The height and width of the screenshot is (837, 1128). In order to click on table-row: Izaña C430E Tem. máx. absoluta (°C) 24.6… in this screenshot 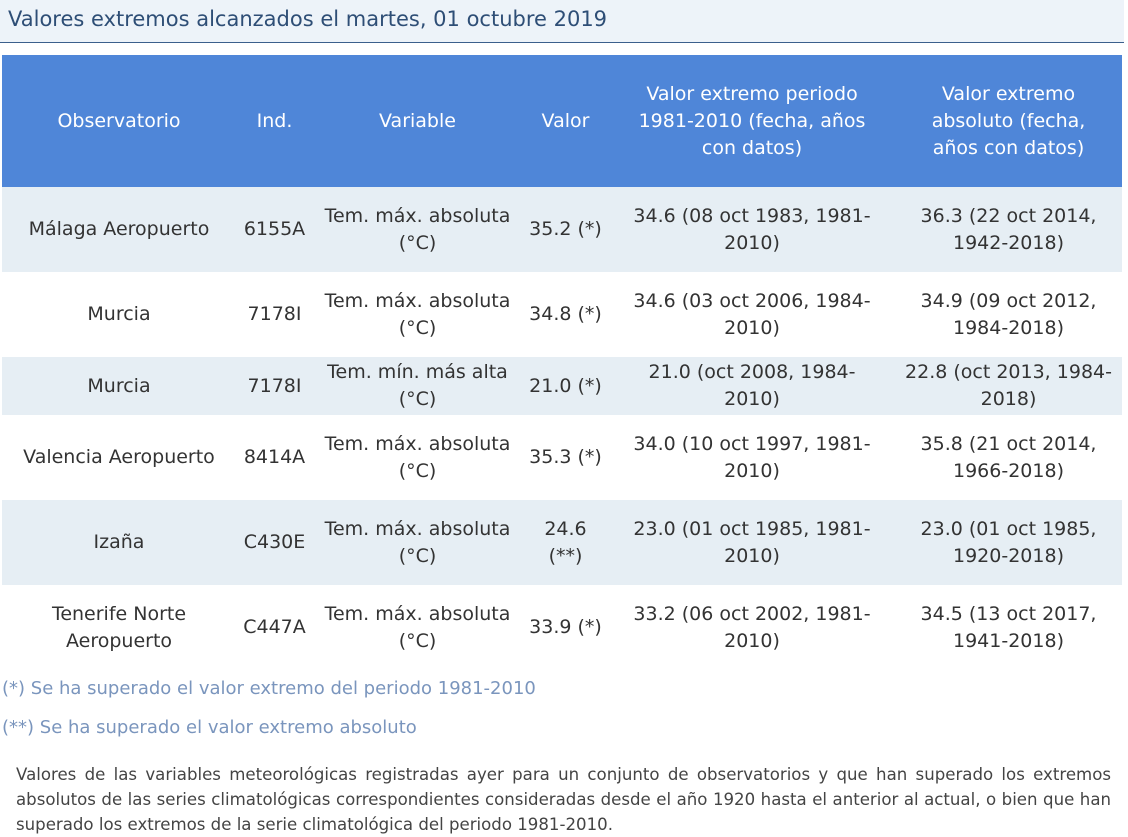, I will do `click(562, 542)`.